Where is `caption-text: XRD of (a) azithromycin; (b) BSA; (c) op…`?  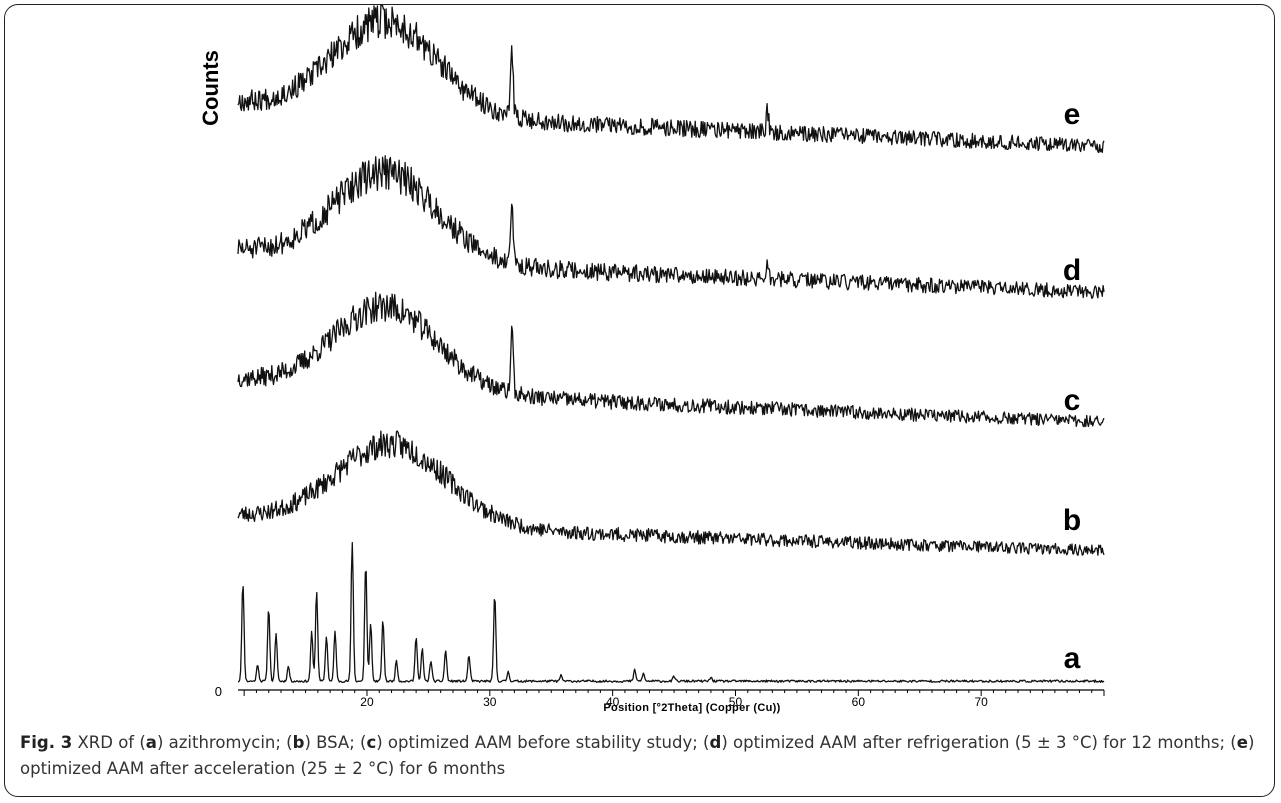
caption-text: XRD of (a) azithromycin; (b) BSA; (c) op… is located at coordinates (637, 755).